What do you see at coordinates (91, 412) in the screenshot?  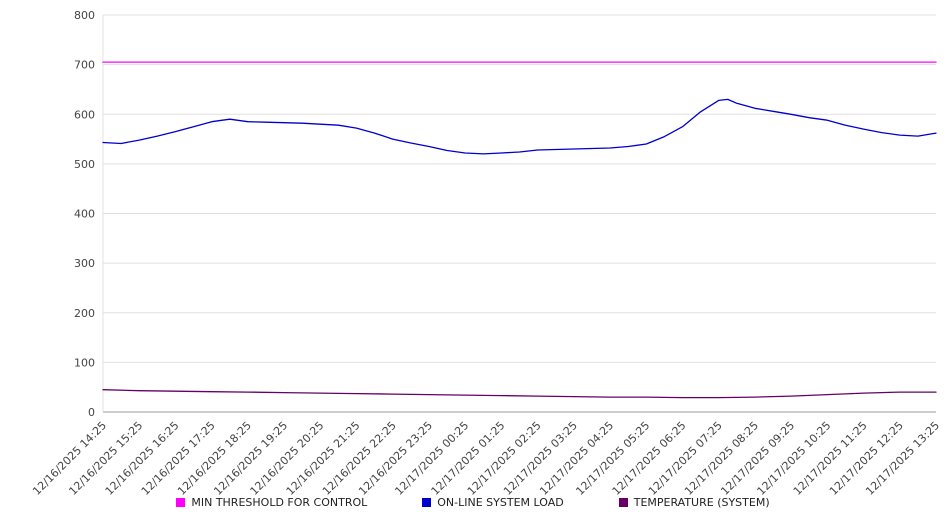 I see `y-tick-label: 0` at bounding box center [91, 412].